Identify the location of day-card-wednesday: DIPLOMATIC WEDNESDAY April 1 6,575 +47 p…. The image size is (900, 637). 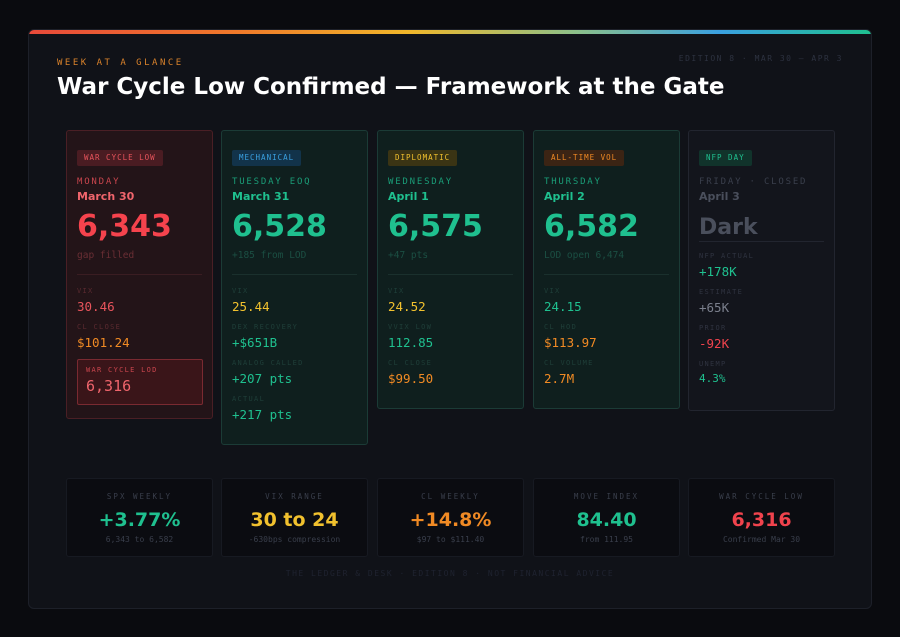
(450, 269).